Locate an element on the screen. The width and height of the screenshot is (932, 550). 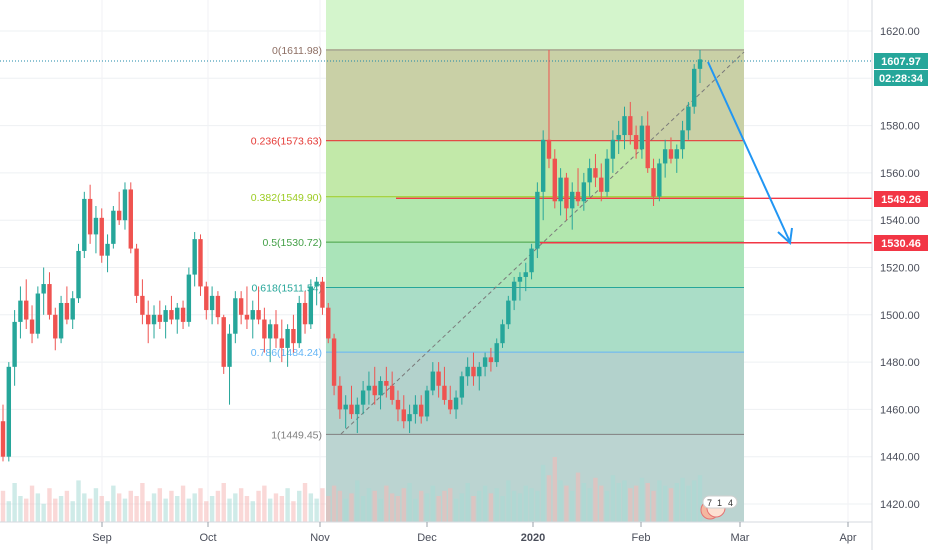
event-flag-icon: 7 1 4 is located at coordinates (719, 507).